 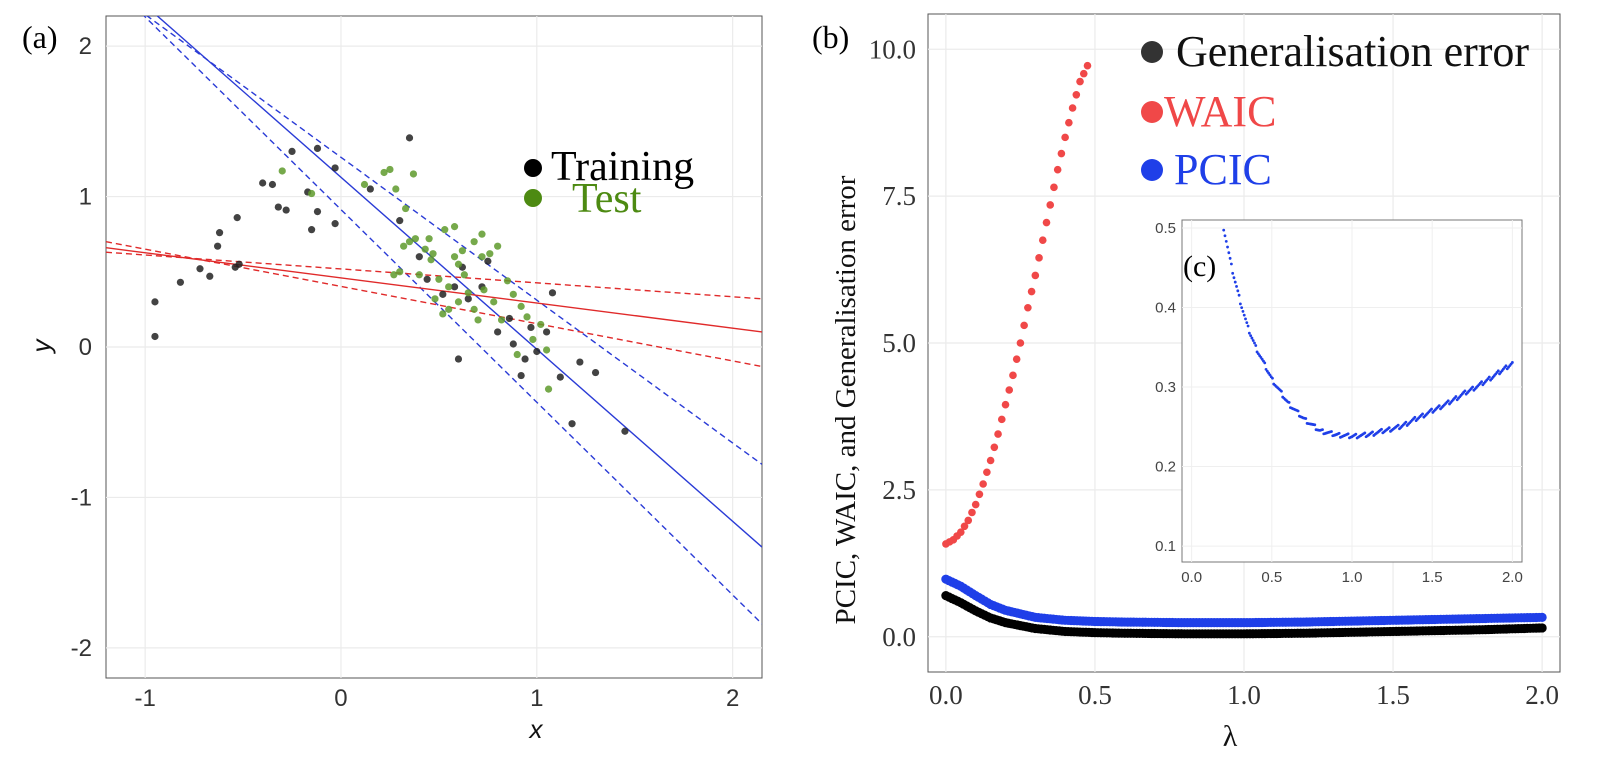 I want to click on panel-c-ytick-label: 0.2, so click(x=1165, y=467).